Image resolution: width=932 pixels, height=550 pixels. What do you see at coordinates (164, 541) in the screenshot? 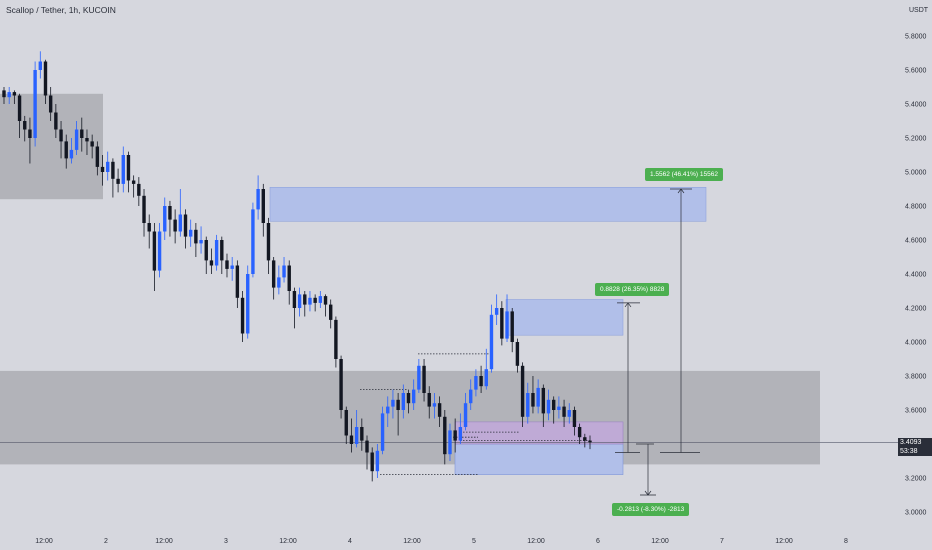
I see `x-tick-label-2: 12:00` at bounding box center [164, 541].